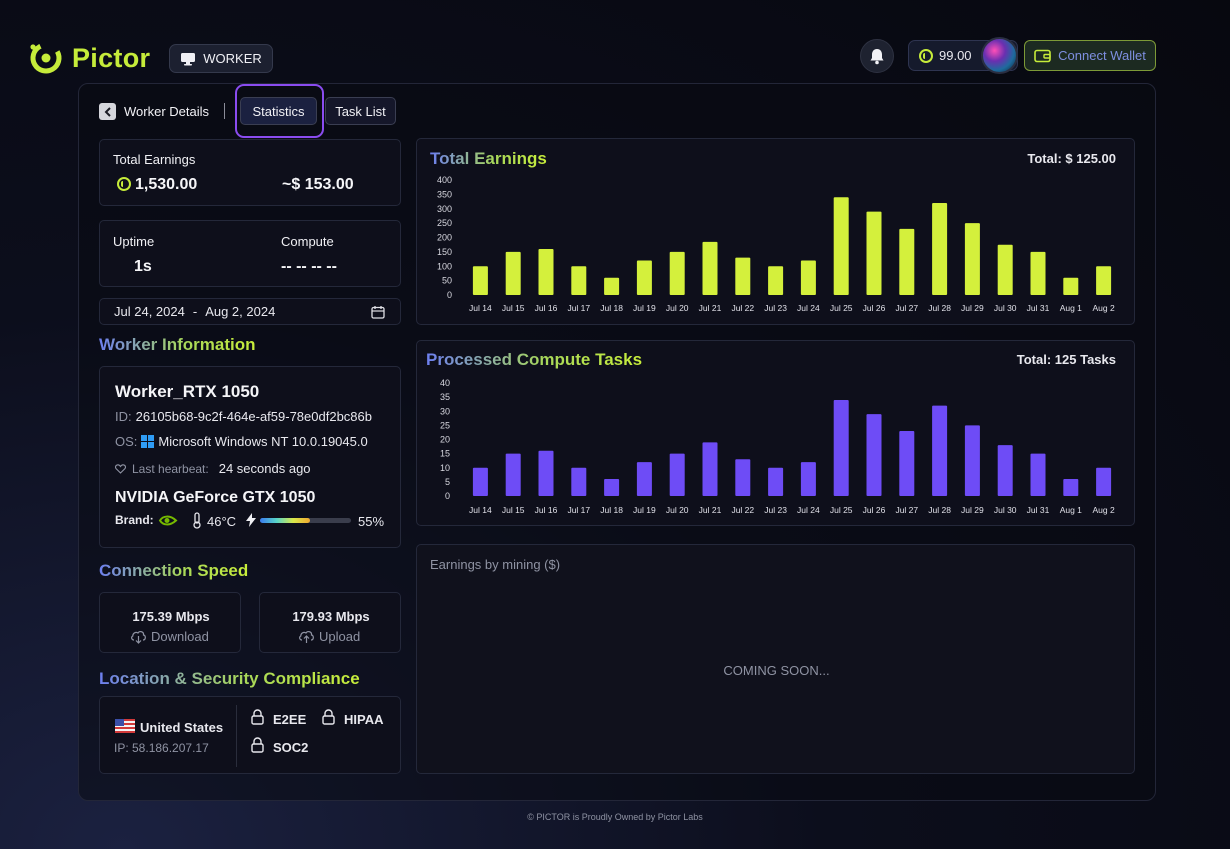  I want to click on worker-os-label: OS:, so click(126, 441).